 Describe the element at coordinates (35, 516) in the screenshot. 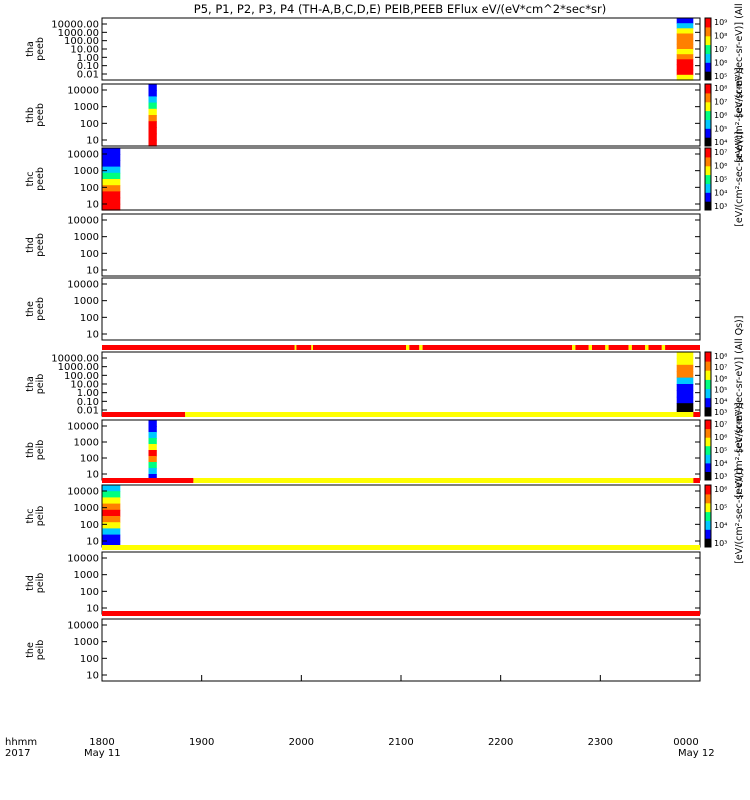

I see `panel-y-label: thcpeib` at that location.